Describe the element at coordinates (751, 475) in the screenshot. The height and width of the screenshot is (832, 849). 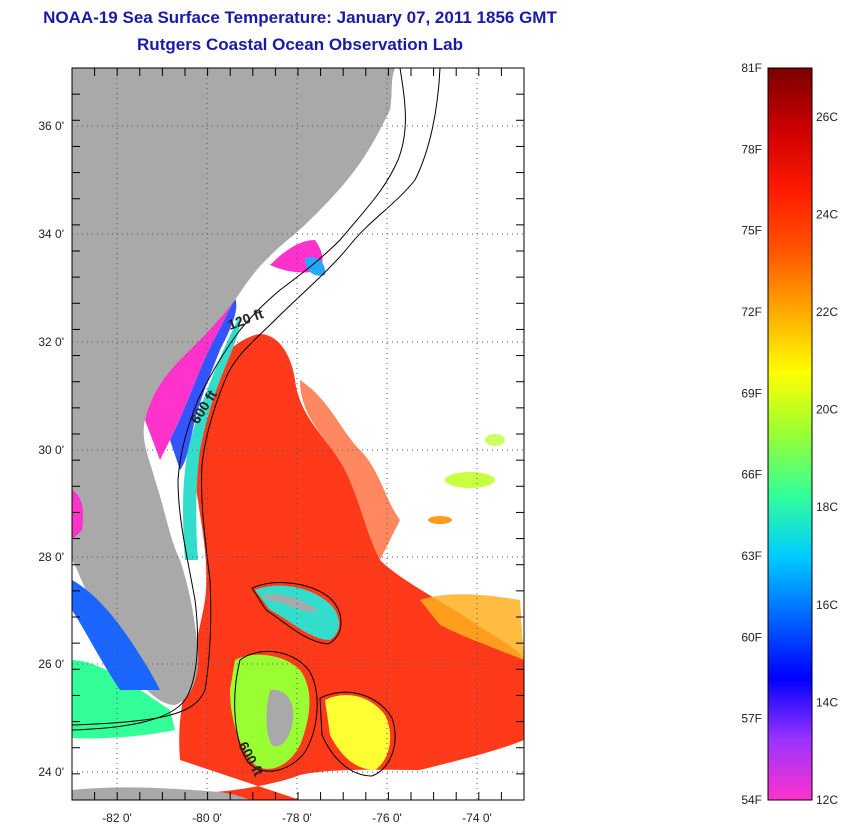
I see `fahrenheit-label: 66F` at that location.